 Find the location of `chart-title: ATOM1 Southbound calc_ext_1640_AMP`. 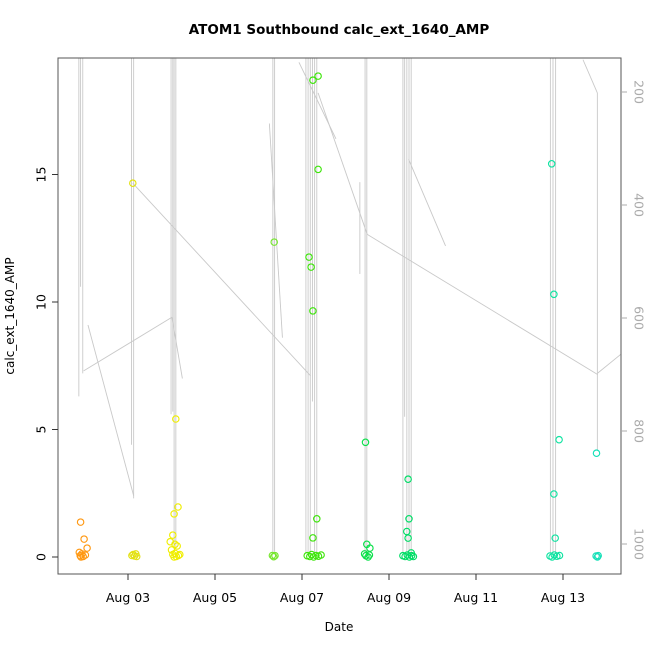

chart-title: ATOM1 Southbound calc_ext_1640_AMP is located at coordinates (339, 30).